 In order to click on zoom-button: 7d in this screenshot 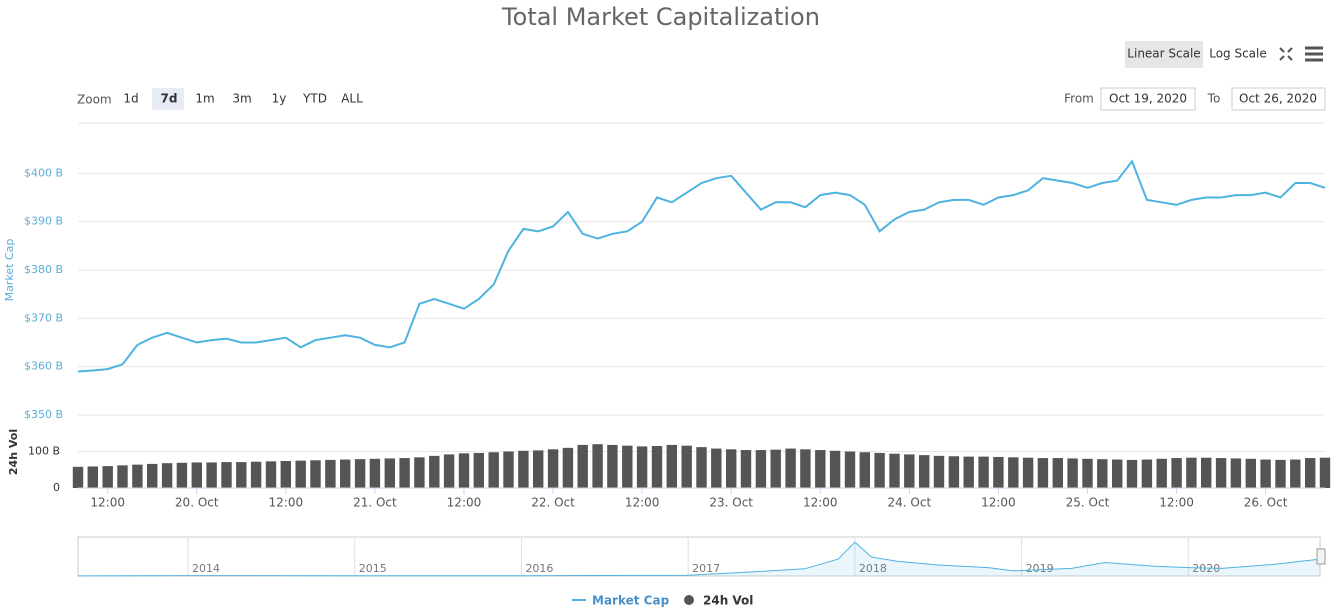, I will do `click(169, 99)`.